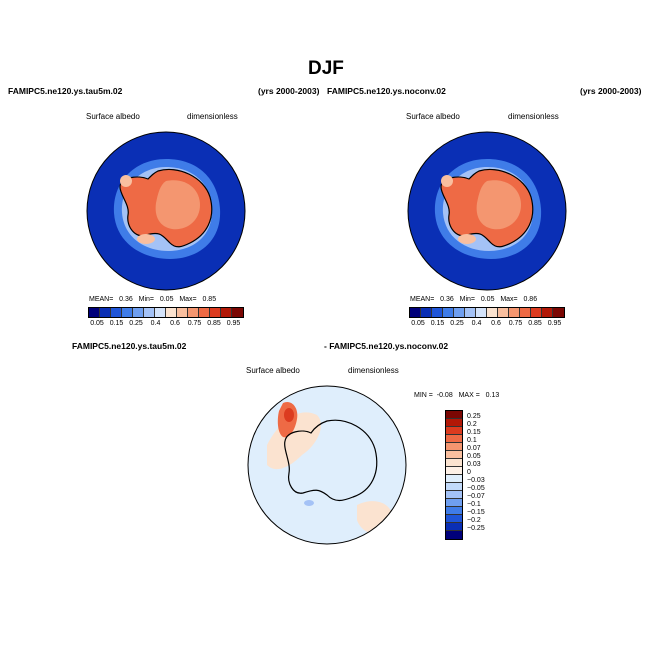  What do you see at coordinates (474, 464) in the screenshot?
I see `colorbar-tick-label: 0.03` at bounding box center [474, 464].